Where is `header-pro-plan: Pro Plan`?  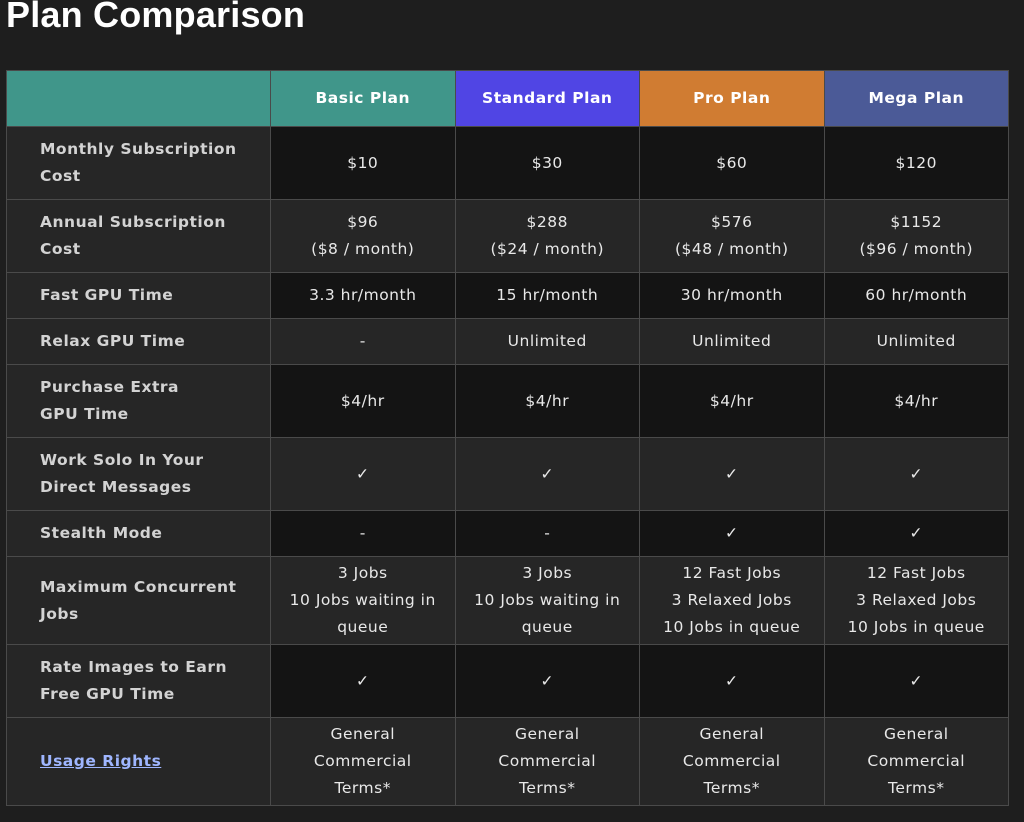 header-pro-plan: Pro Plan is located at coordinates (732, 98).